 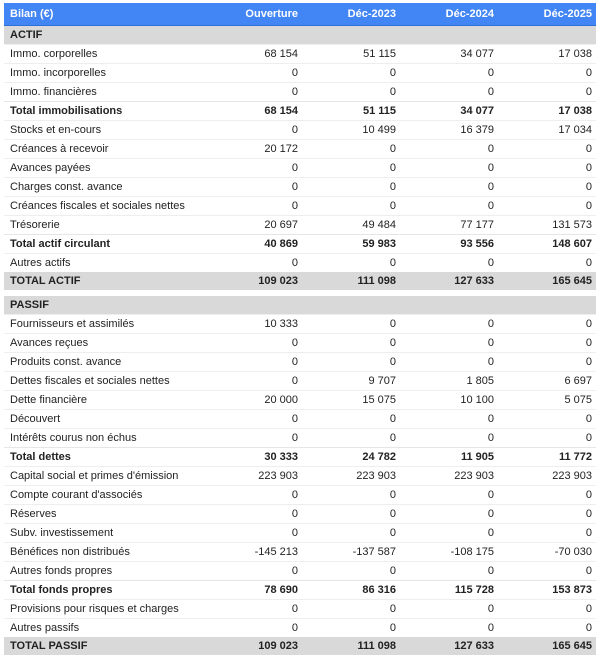 What do you see at coordinates (351, 399) in the screenshot?
I see `cell-value: 15 075` at bounding box center [351, 399].